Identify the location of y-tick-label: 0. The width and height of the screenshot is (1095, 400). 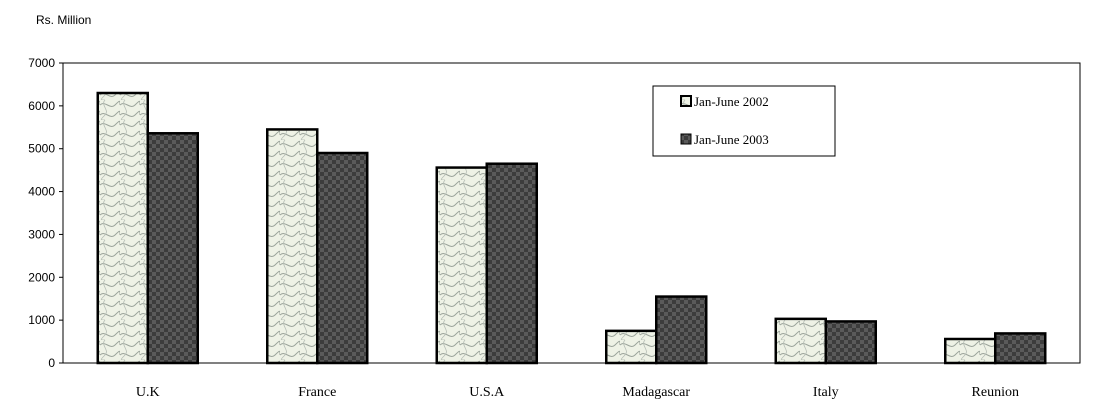
(51, 363).